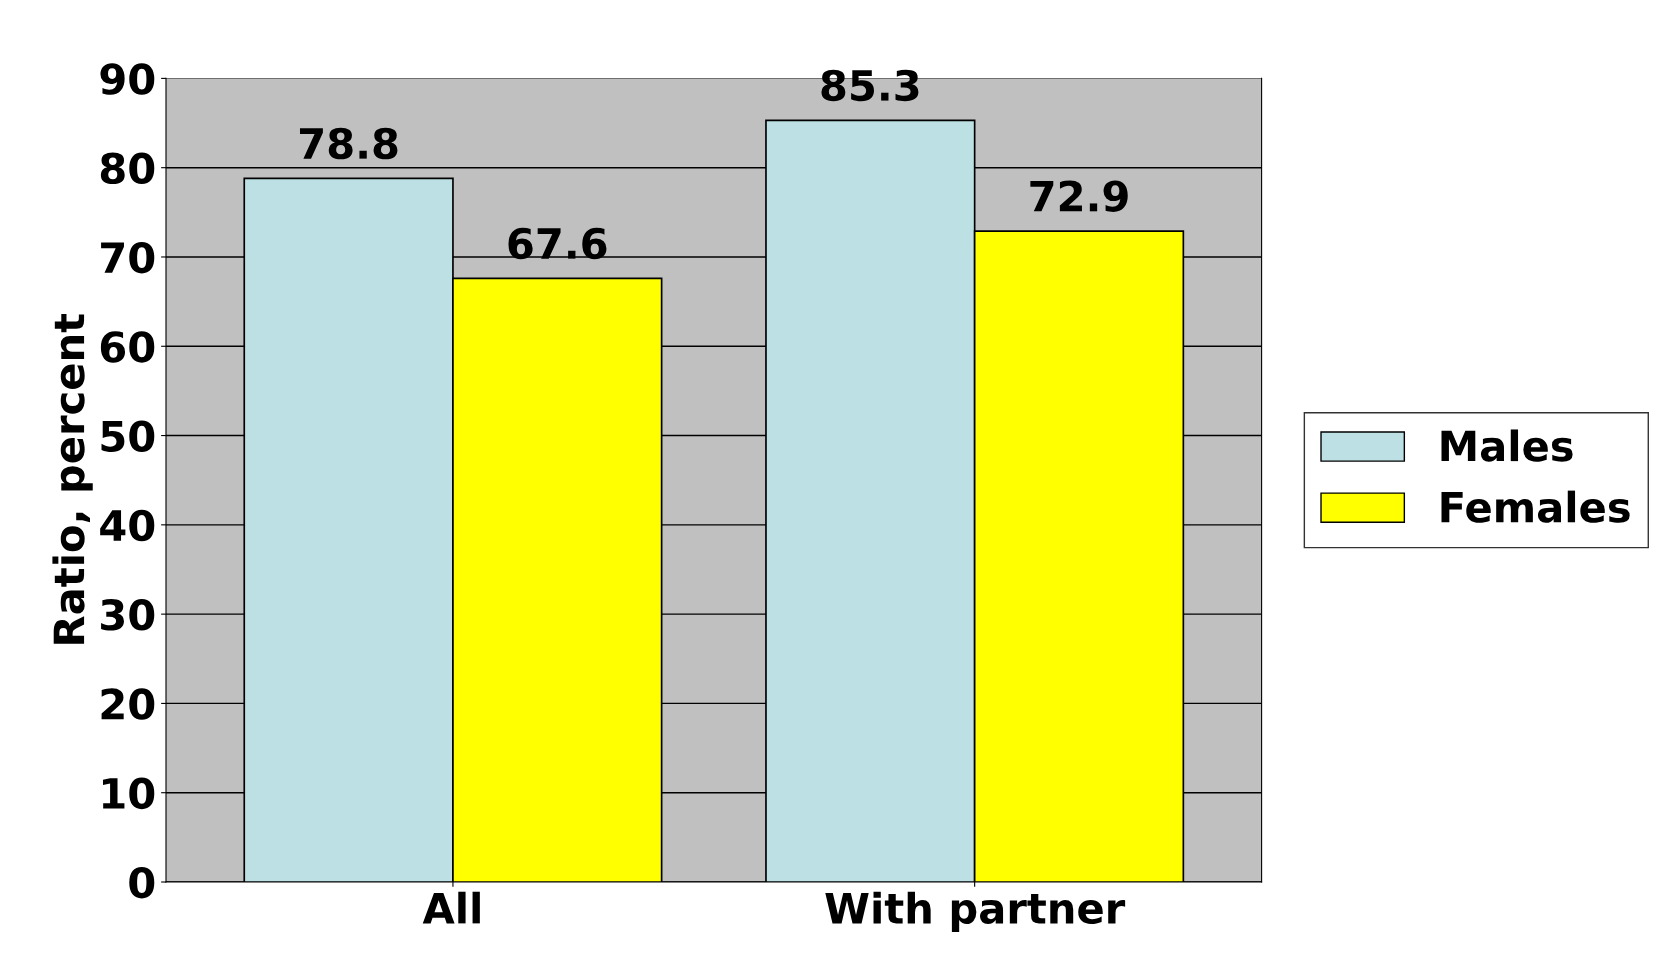 Image resolution: width=1660 pixels, height=980 pixels. I want to click on y-tick-label: 60, so click(127, 347).